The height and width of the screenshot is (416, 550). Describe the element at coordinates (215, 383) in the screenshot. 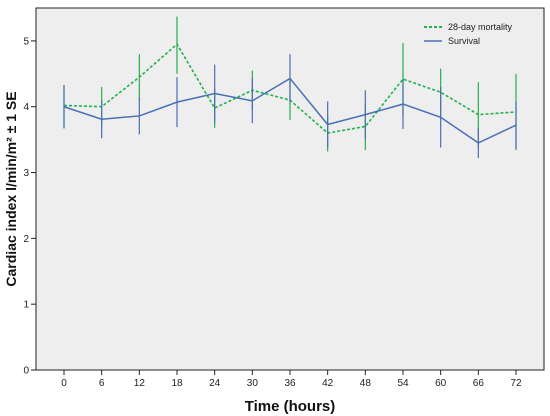

I see `x-tick-label: 24` at that location.